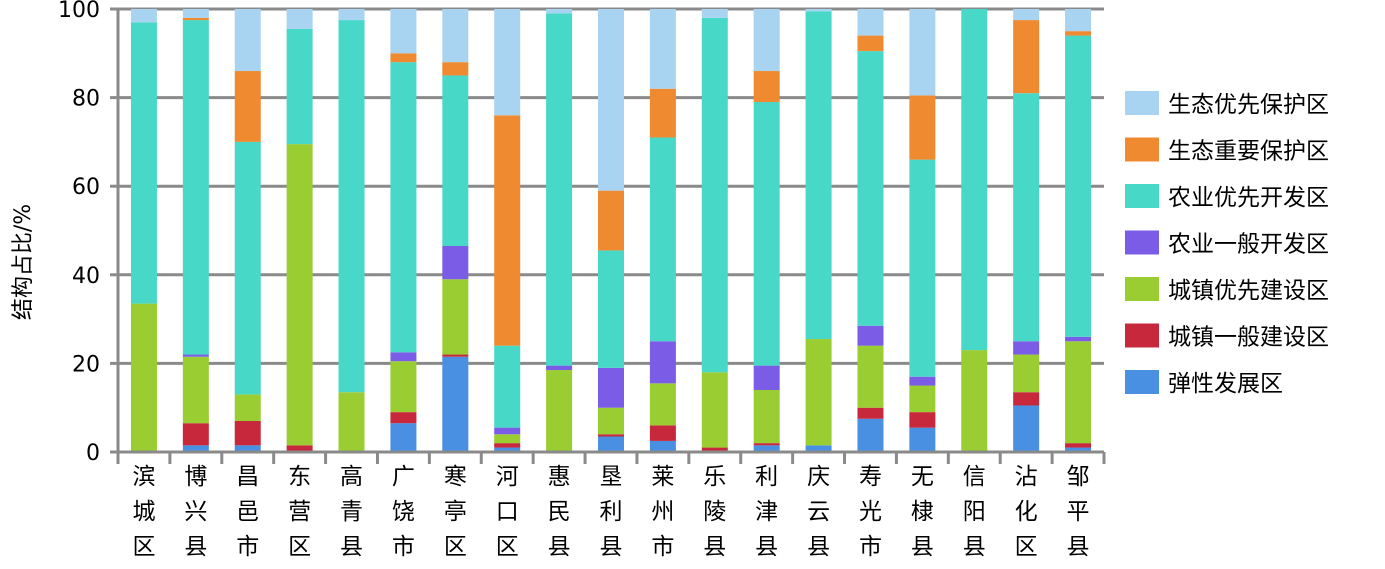 The height and width of the screenshot is (569, 1385). Describe the element at coordinates (86, 99) in the screenshot. I see `y-tick-label-80: 80` at that location.